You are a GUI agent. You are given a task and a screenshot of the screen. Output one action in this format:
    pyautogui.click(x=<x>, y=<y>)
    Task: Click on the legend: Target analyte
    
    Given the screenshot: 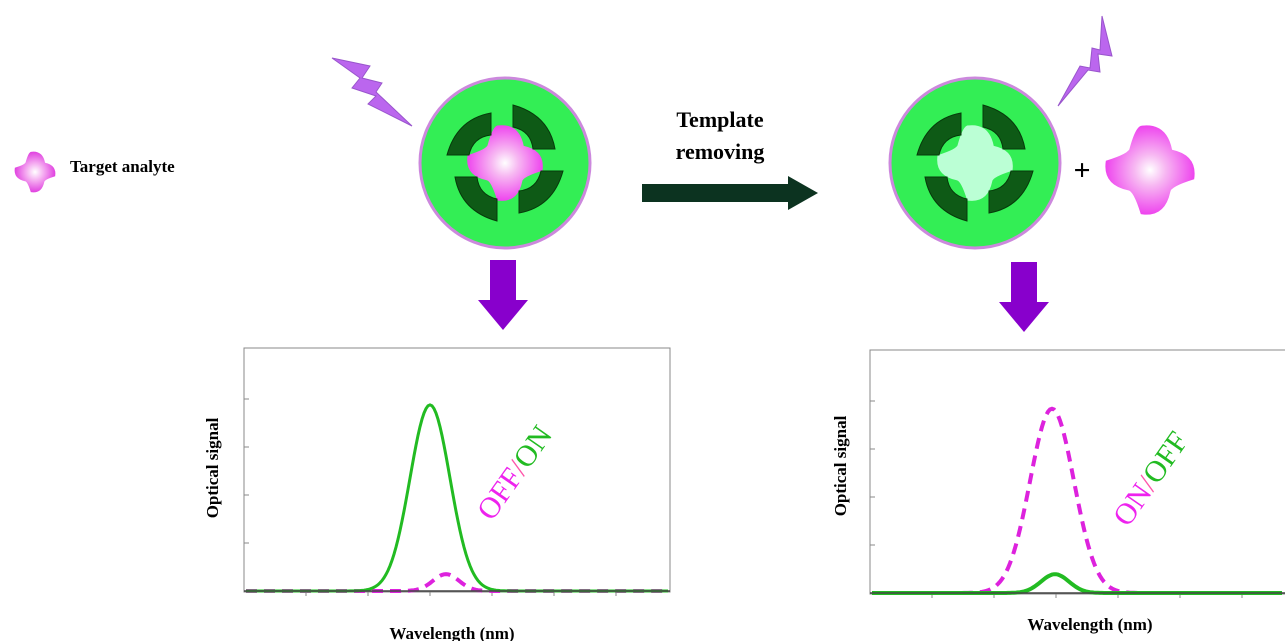 What is the action you would take?
    pyautogui.click(x=94, y=172)
    